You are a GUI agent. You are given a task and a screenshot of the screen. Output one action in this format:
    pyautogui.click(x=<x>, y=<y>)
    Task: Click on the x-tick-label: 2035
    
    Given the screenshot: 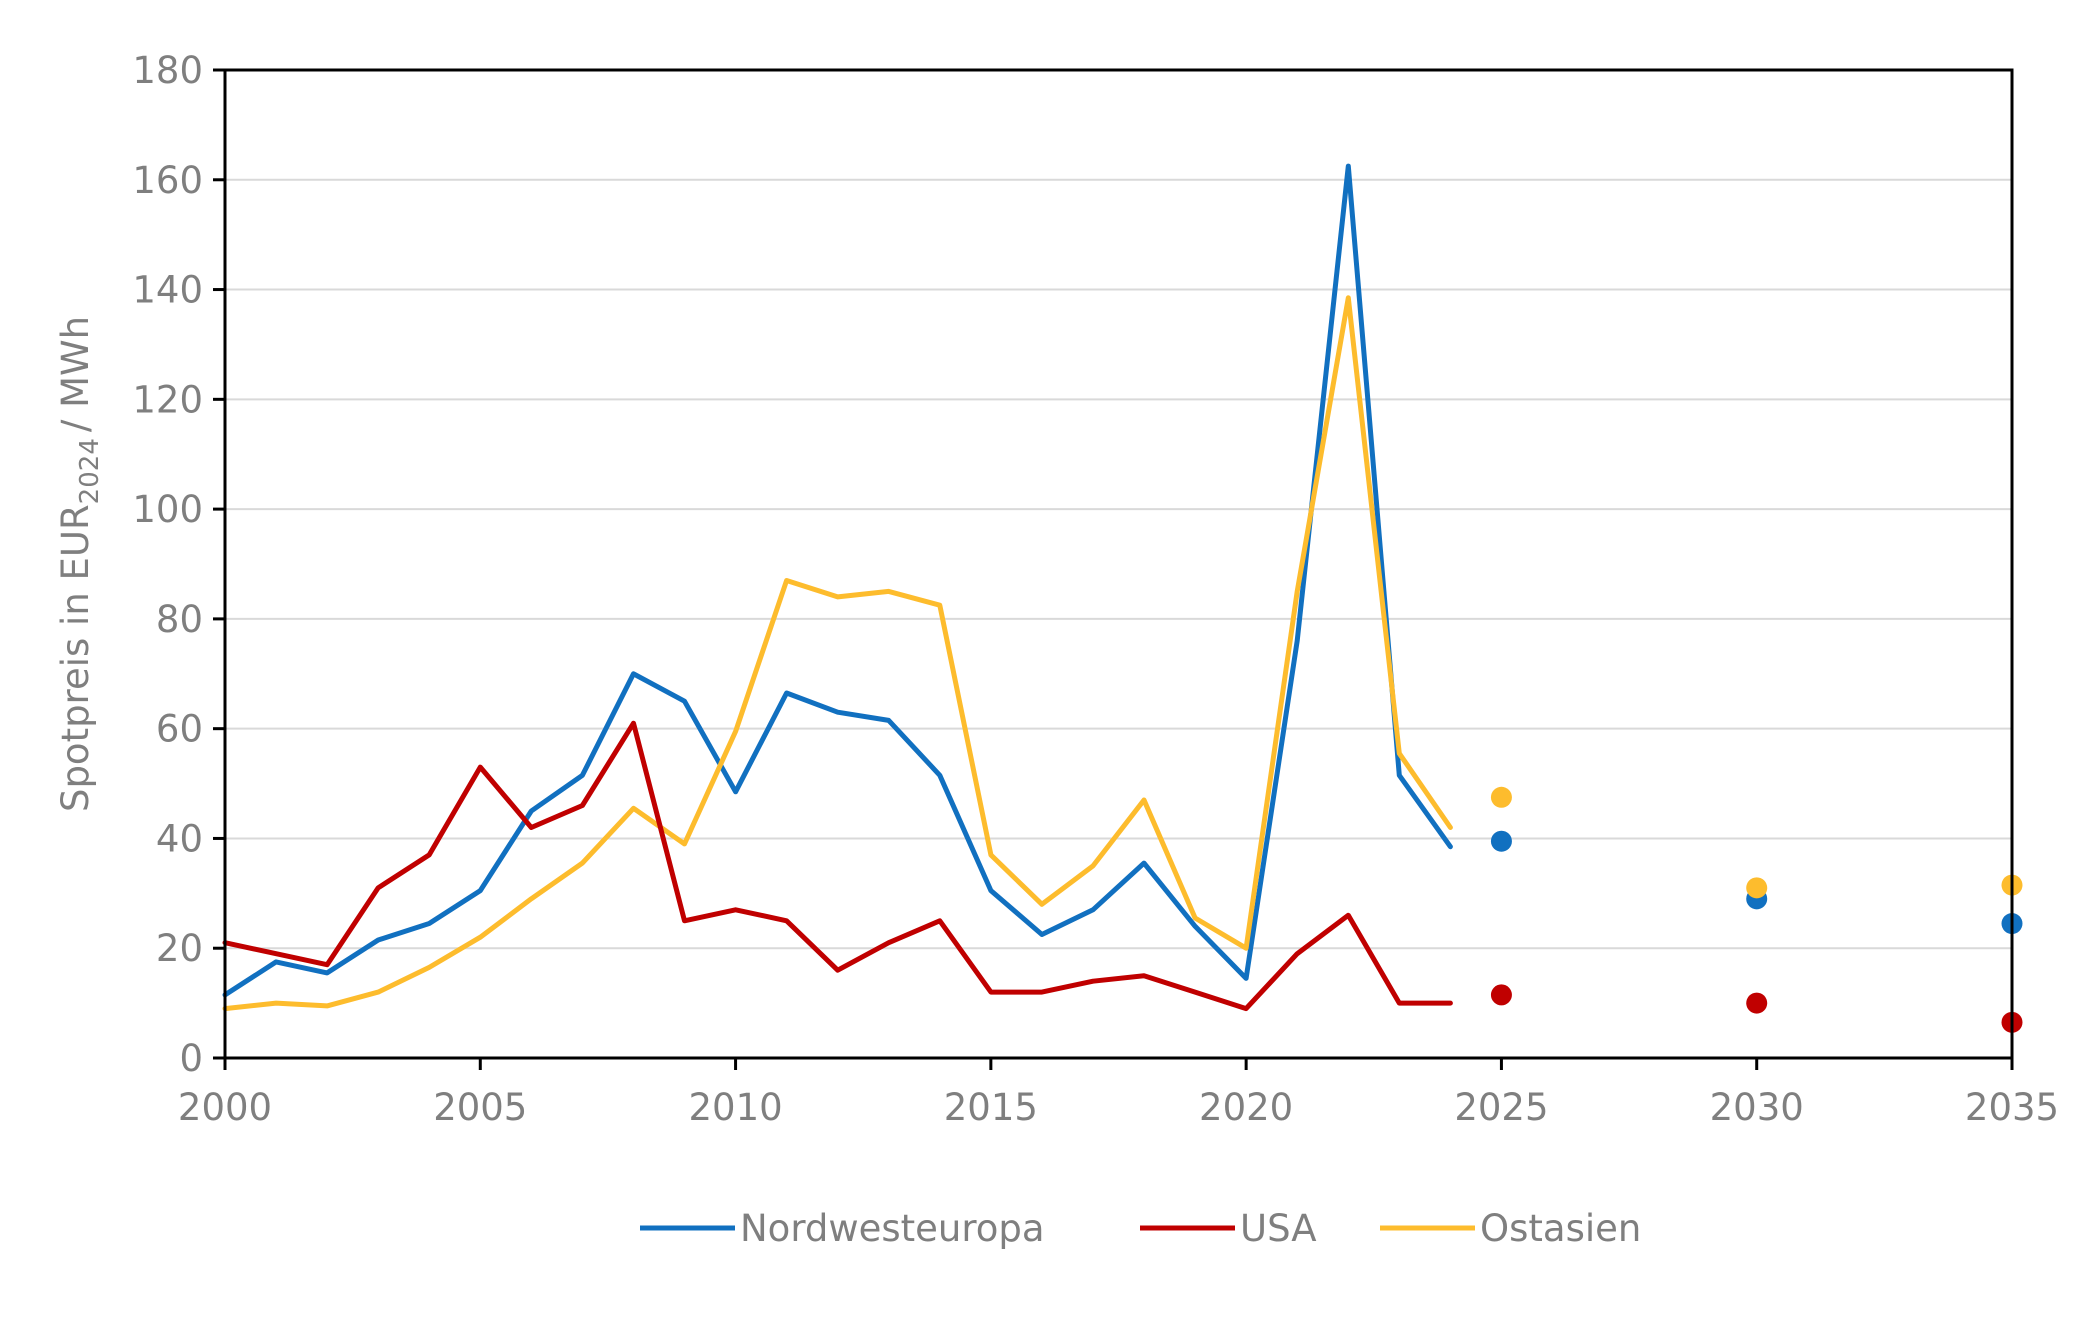 What is the action you would take?
    pyautogui.click(x=2012, y=1107)
    